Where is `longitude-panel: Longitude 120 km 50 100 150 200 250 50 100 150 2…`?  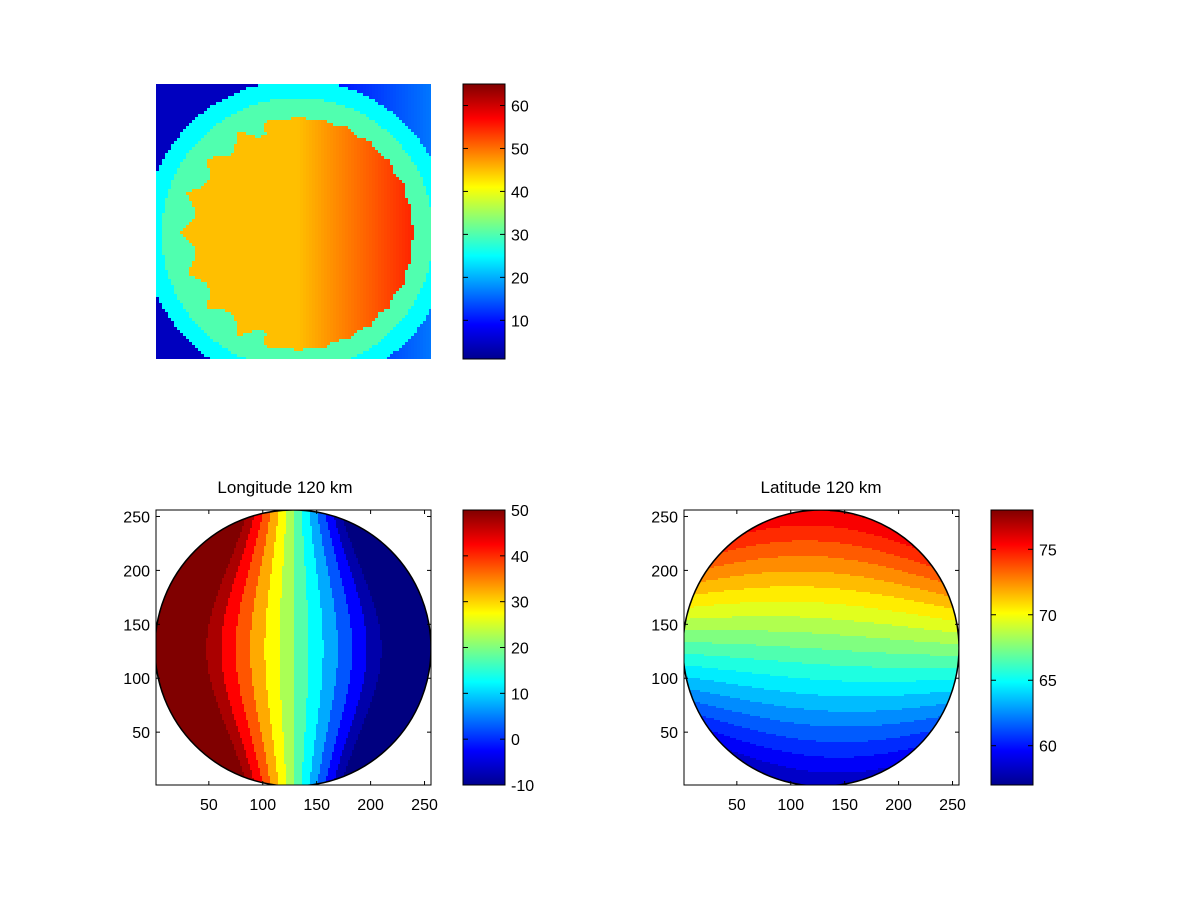
longitude-panel: Longitude 120 km 50 100 150 200 250 50 100 150 2… is located at coordinates (280, 646).